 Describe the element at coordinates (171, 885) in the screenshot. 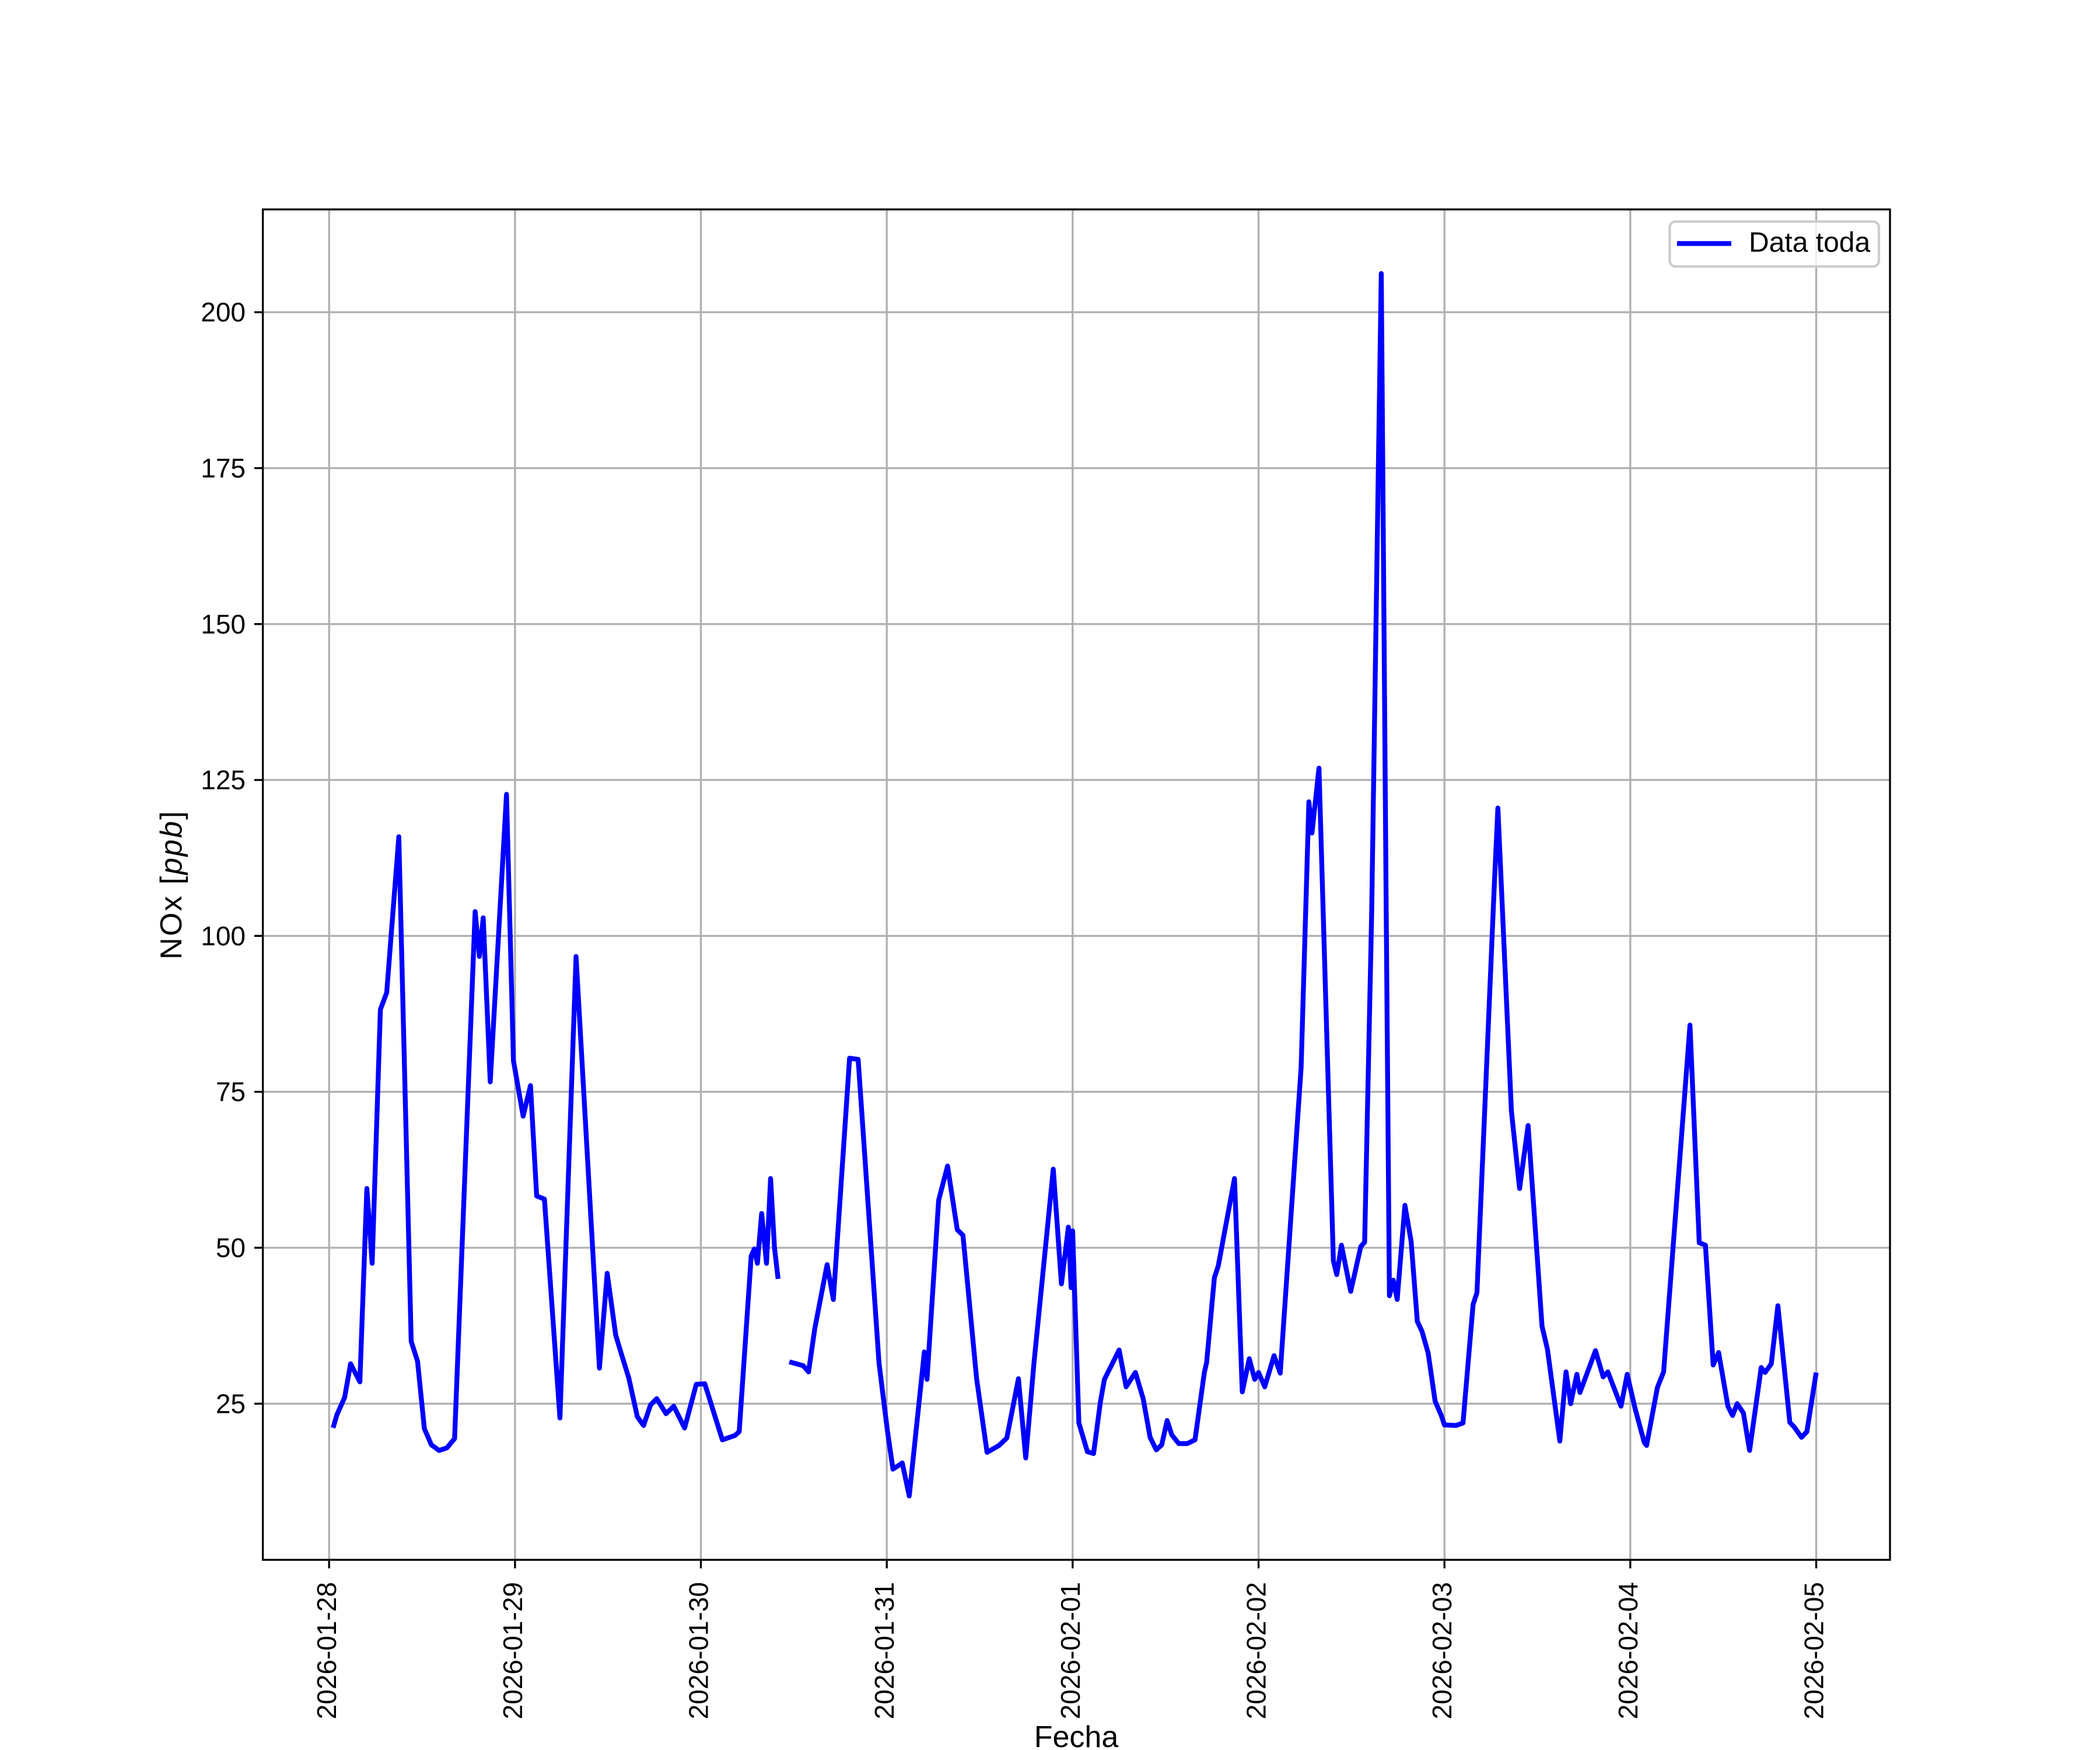

I see `svg-text: NOx [ppb]` at that location.